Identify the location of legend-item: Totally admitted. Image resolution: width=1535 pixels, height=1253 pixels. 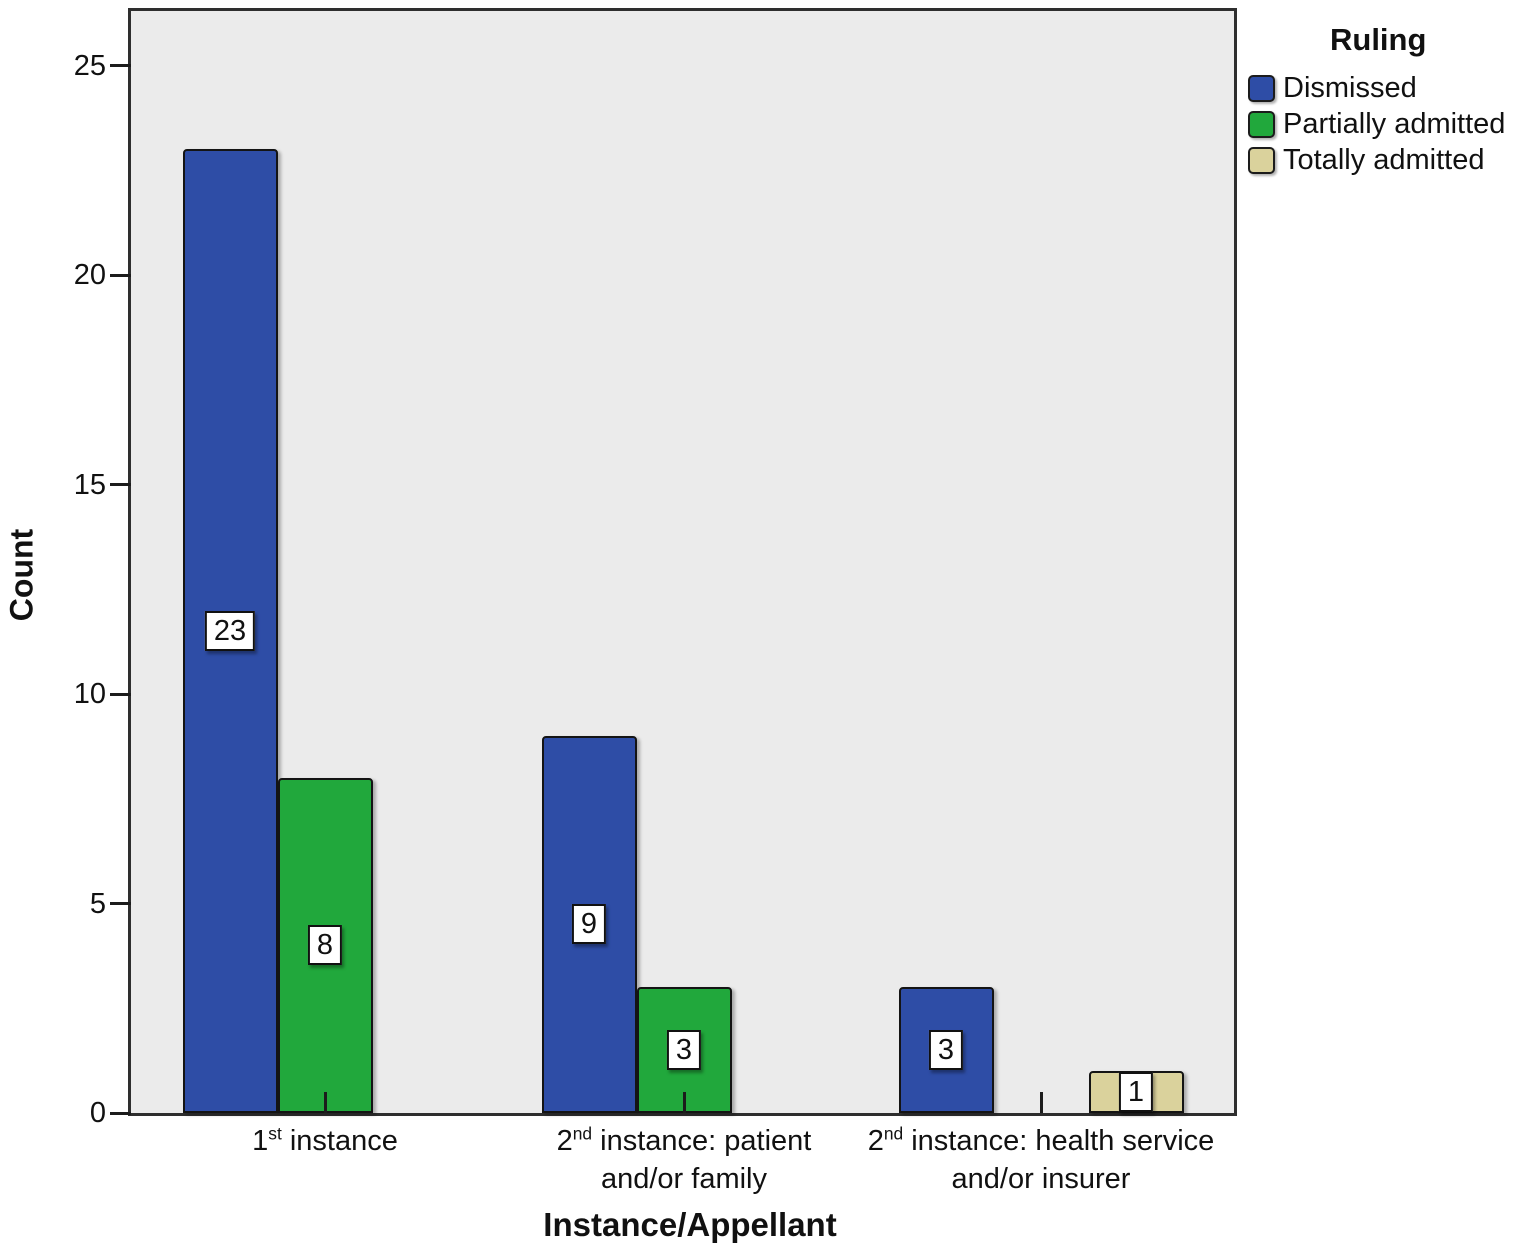
(1391, 159).